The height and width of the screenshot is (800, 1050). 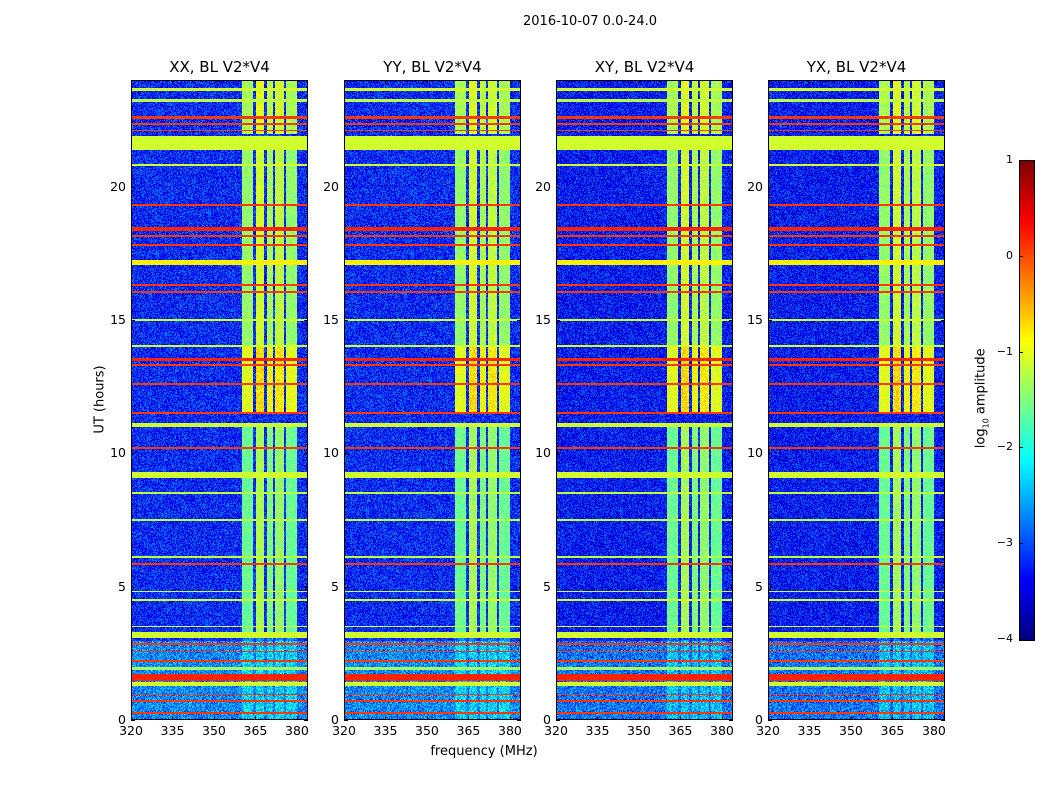 I want to click on y-tick-label: 0, so click(x=547, y=719).